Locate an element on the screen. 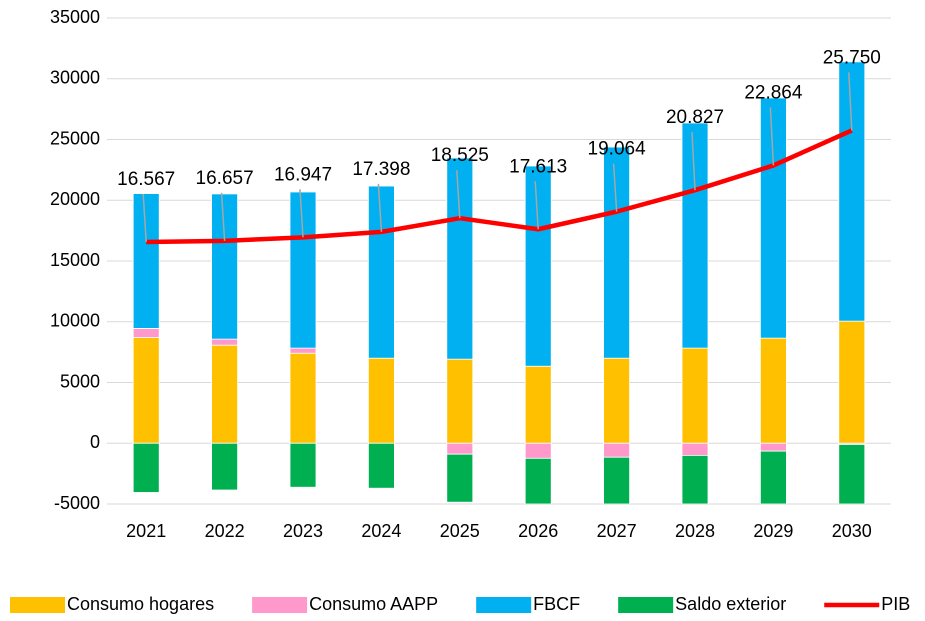  legend-label: Saldo exterior is located at coordinates (730, 604).